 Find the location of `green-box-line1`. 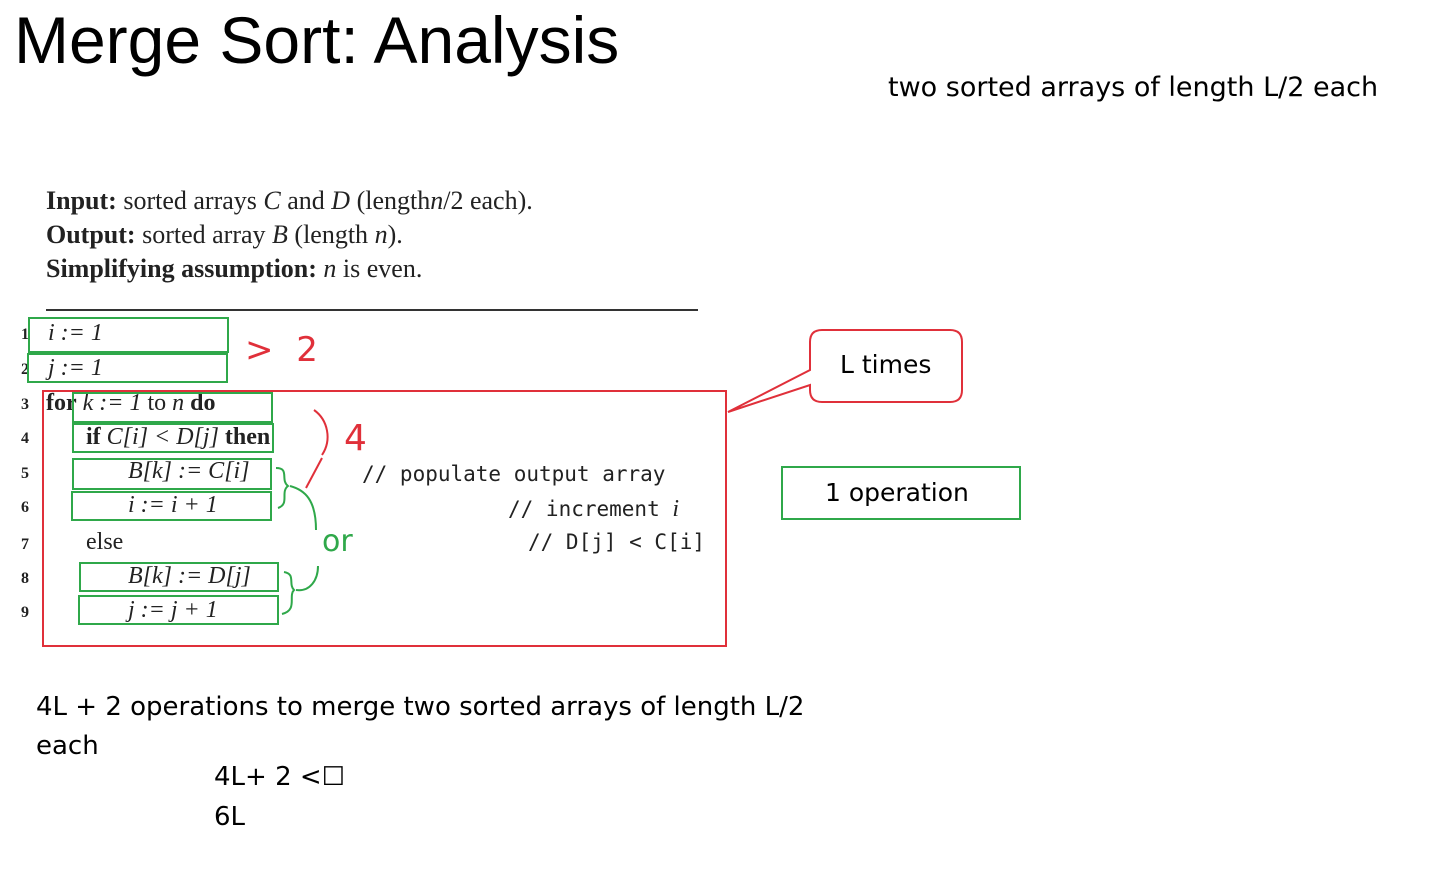

green-box-line1 is located at coordinates (128, 335).